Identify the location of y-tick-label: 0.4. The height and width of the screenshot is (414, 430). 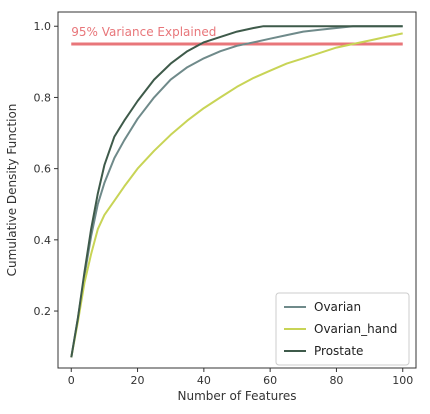
(43, 240).